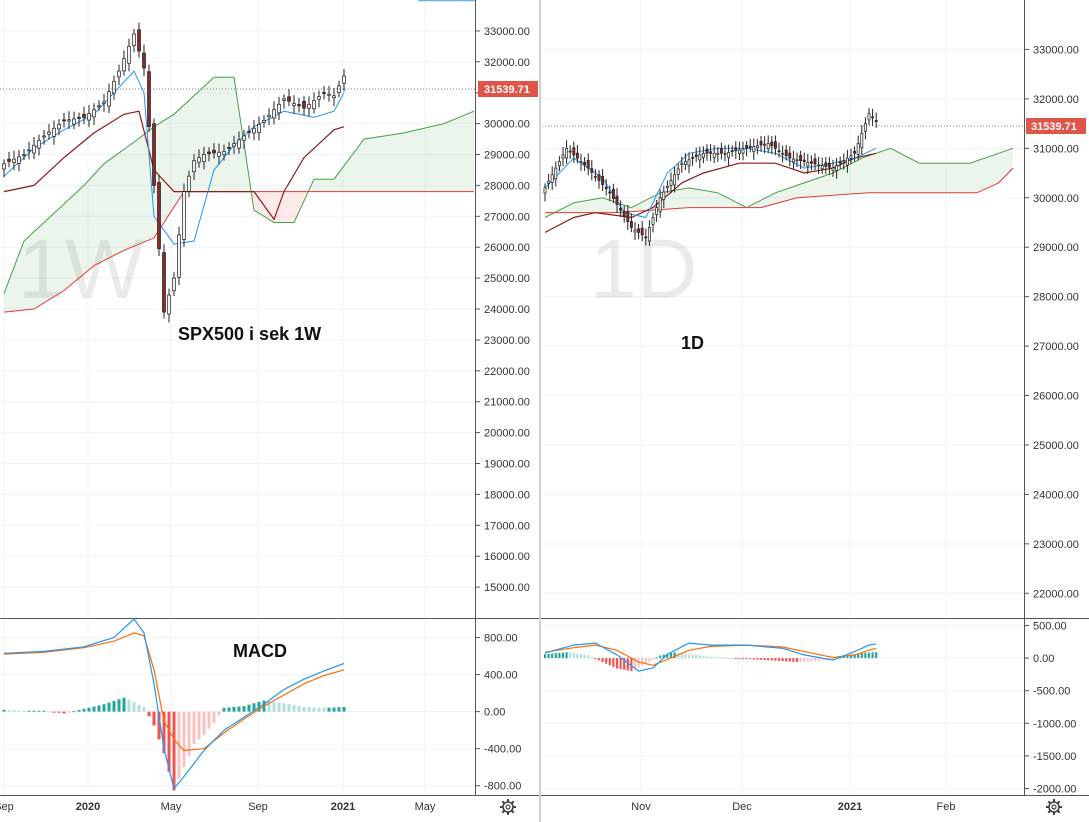 The height and width of the screenshot is (822, 1089). I want to click on daily-time-axis: Nov Dec 2021 Feb, so click(815, 805).